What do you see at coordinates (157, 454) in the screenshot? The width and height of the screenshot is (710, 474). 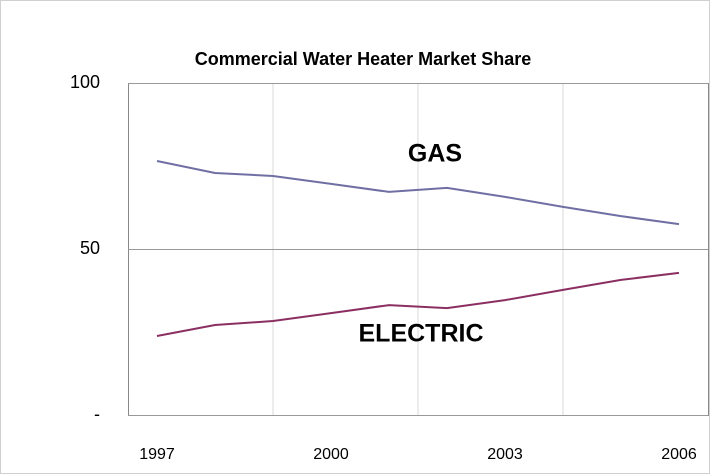 I see `x-tick-label: 1997` at bounding box center [157, 454].